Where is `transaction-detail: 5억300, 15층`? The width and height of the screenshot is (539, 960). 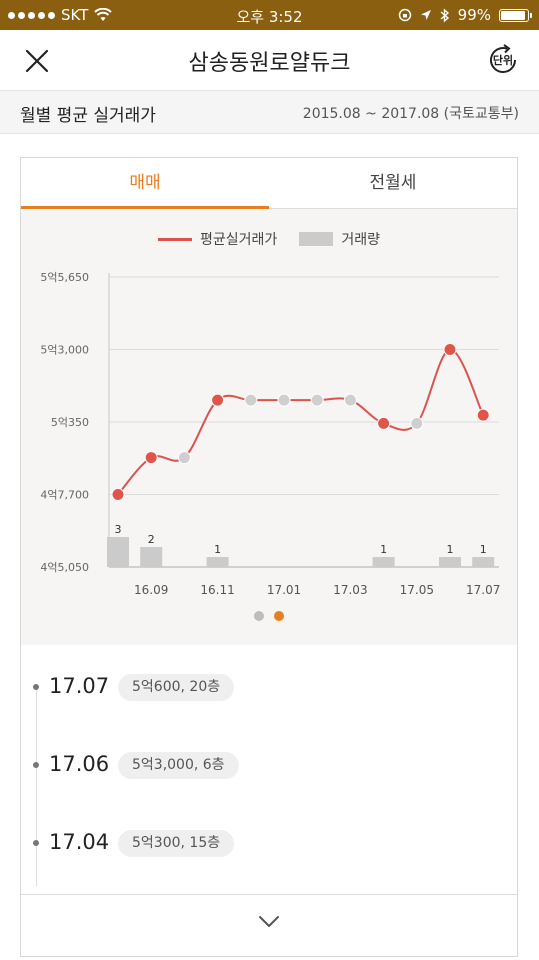 transaction-detail: 5억300, 15층 is located at coordinates (176, 843).